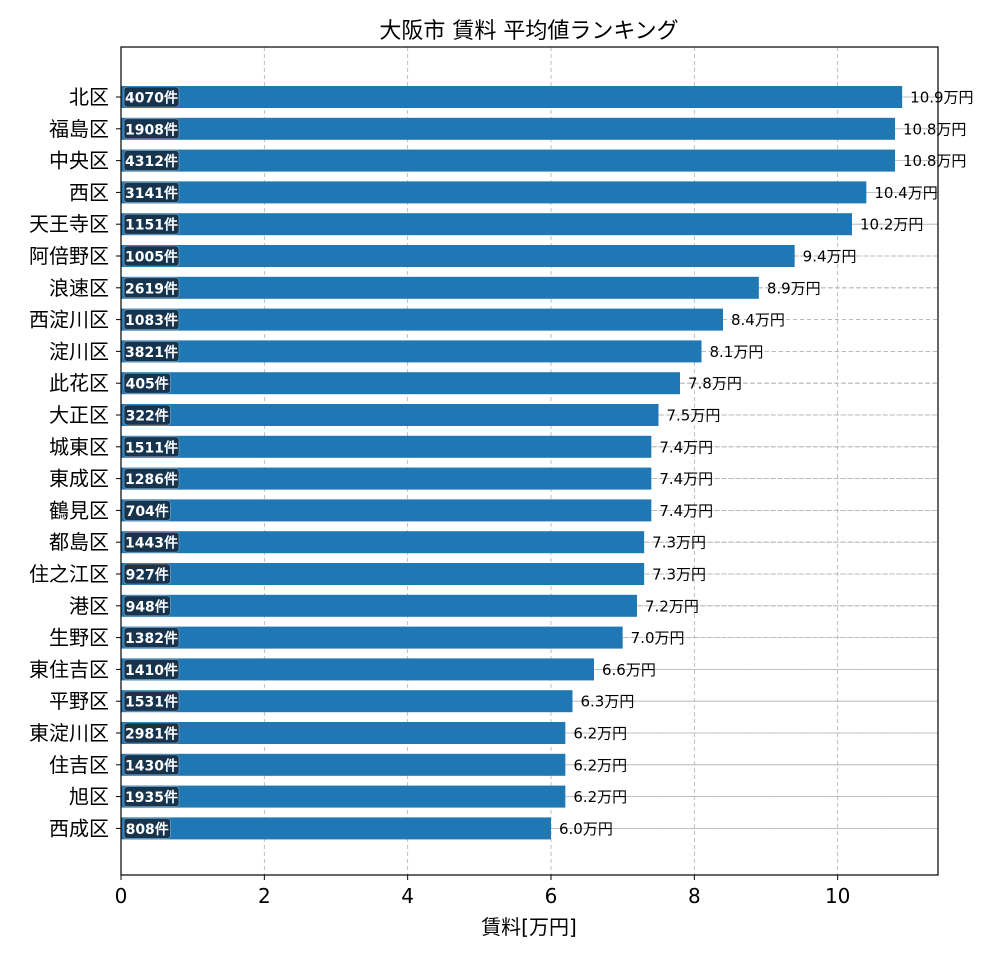 The image size is (1000, 960). Describe the element at coordinates (737, 352) in the screenshot. I see `value-label: 8.1万円` at that location.